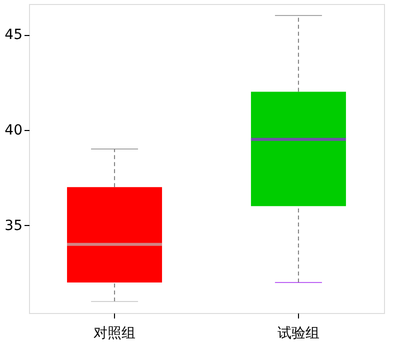 The width and height of the screenshot is (399, 351). Describe the element at coordinates (13, 226) in the screenshot. I see `y-tick-label: 35` at that location.